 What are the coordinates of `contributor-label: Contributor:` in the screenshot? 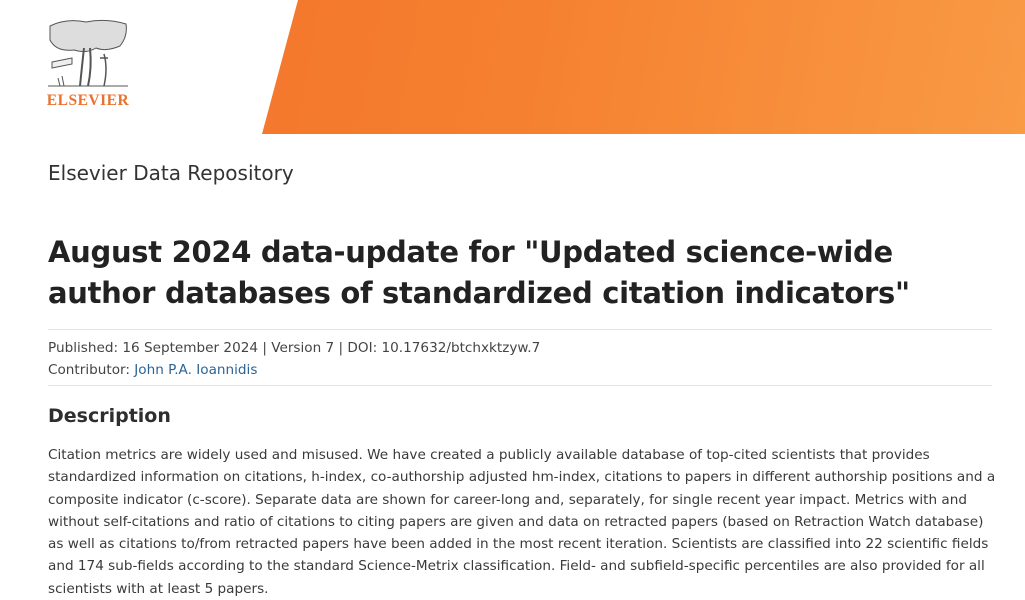 It's located at (89, 370).